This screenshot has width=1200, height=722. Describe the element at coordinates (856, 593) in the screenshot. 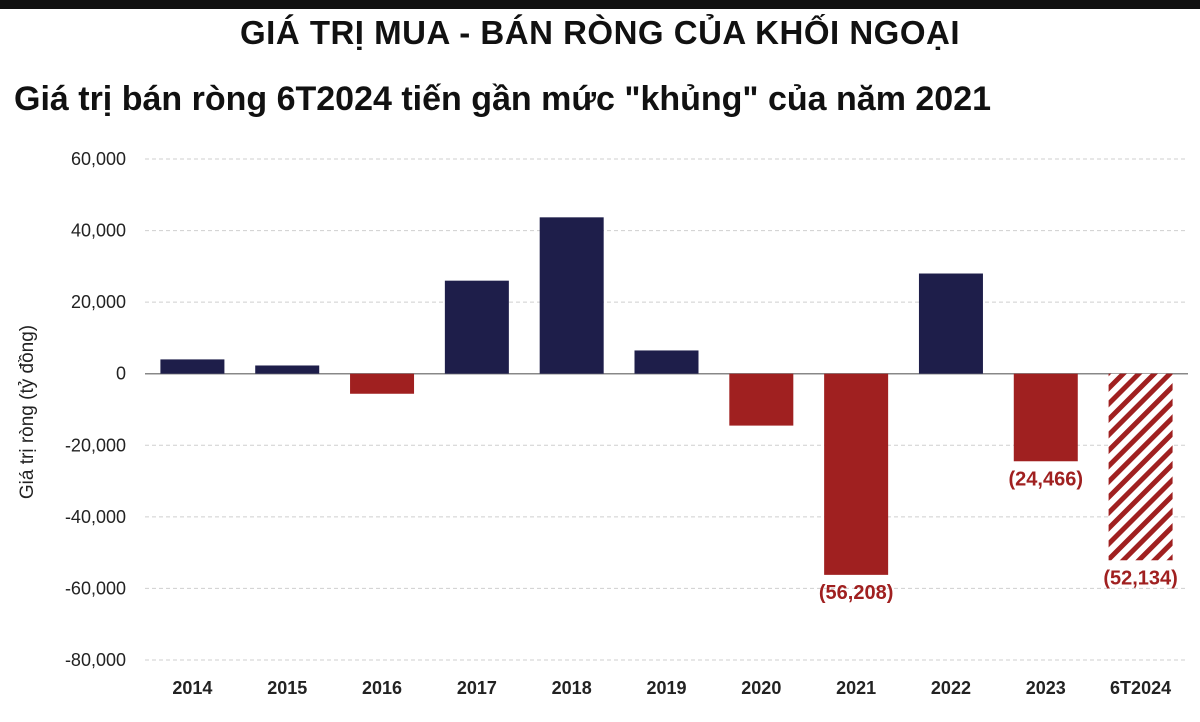

I see `data-label-2021: (56,208)` at that location.